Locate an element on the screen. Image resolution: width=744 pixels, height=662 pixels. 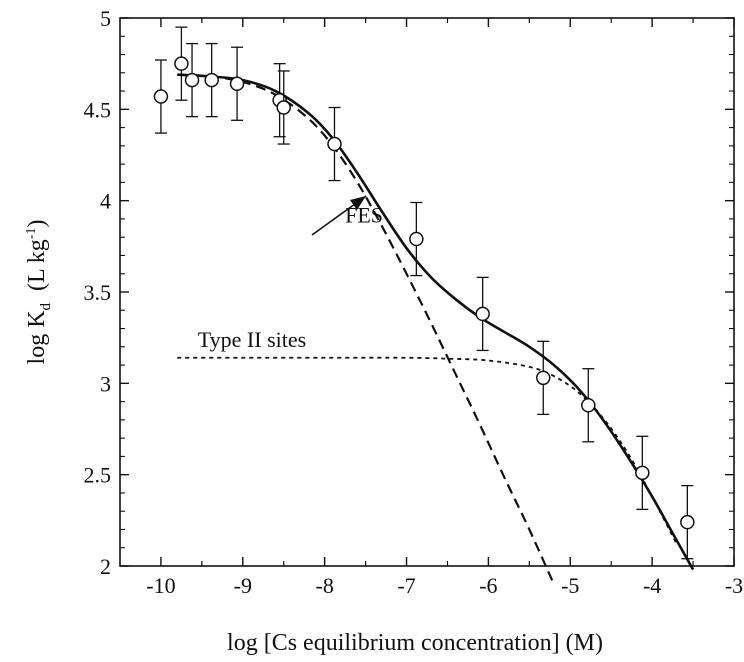
x-tick-label: -6 is located at coordinates (488, 585).